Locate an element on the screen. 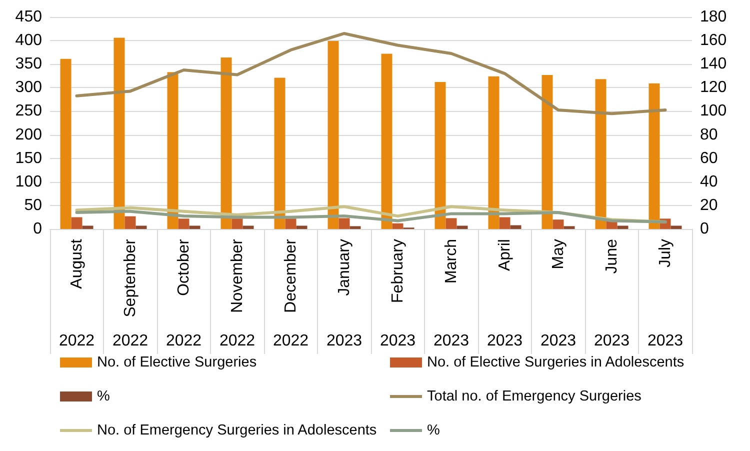 The image size is (750, 451). legend-label: Total no. of Emergency Surgeries is located at coordinates (534, 396).